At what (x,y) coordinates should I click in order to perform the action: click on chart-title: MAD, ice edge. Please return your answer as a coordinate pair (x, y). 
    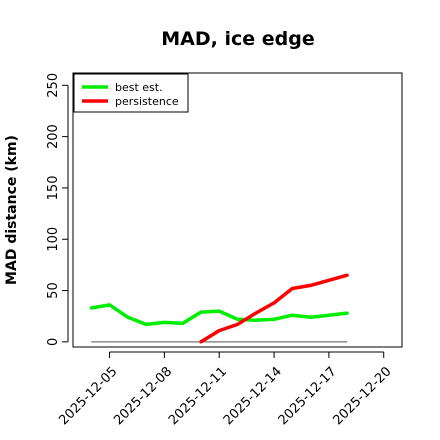
    Looking at the image, I should click on (237, 39).